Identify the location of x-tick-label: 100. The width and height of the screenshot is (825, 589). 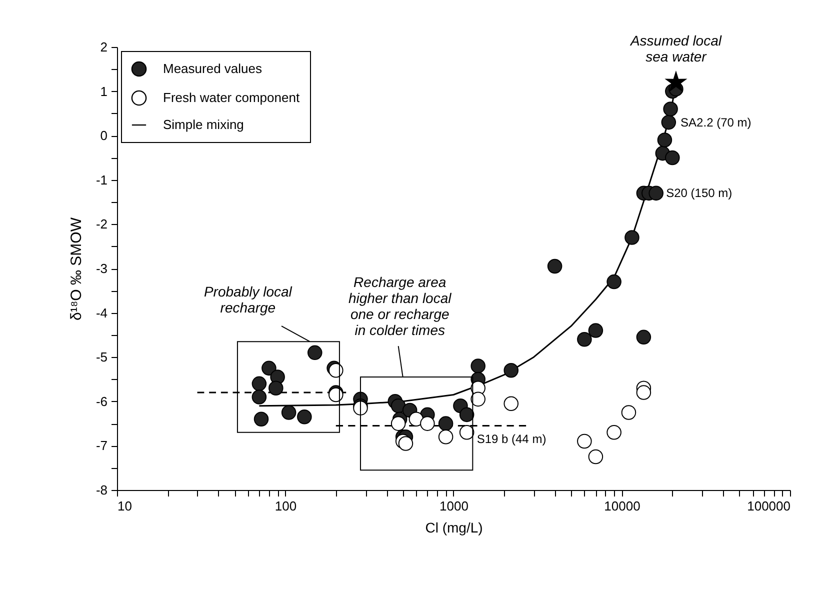
(285, 506).